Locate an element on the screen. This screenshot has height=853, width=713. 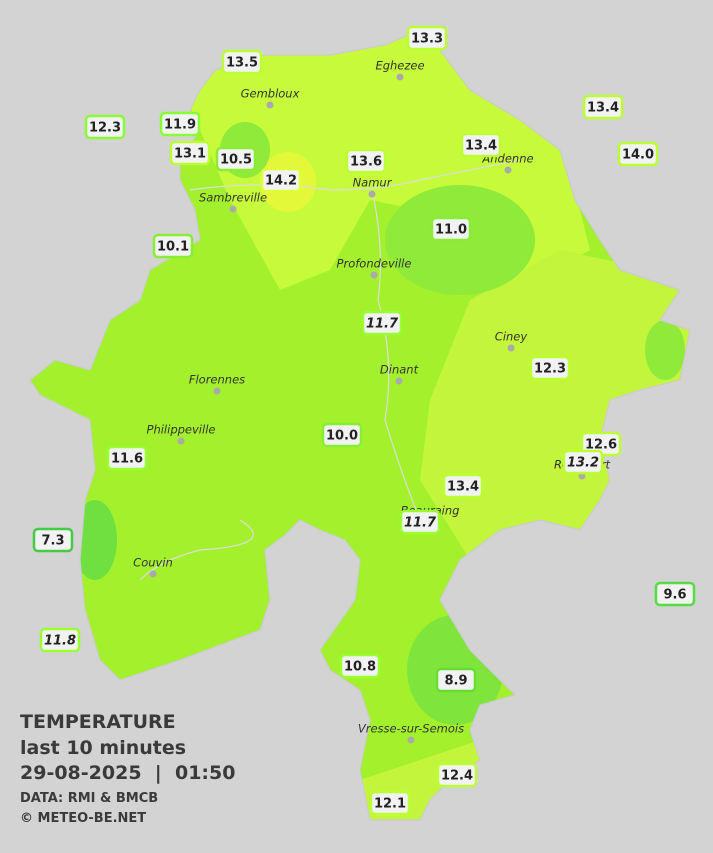
station-value: 14.0 is located at coordinates (638, 155).